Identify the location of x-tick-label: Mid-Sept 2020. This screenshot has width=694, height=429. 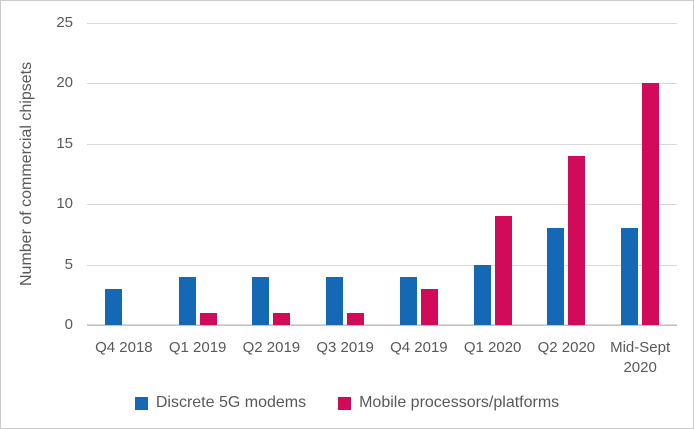
(640, 357).